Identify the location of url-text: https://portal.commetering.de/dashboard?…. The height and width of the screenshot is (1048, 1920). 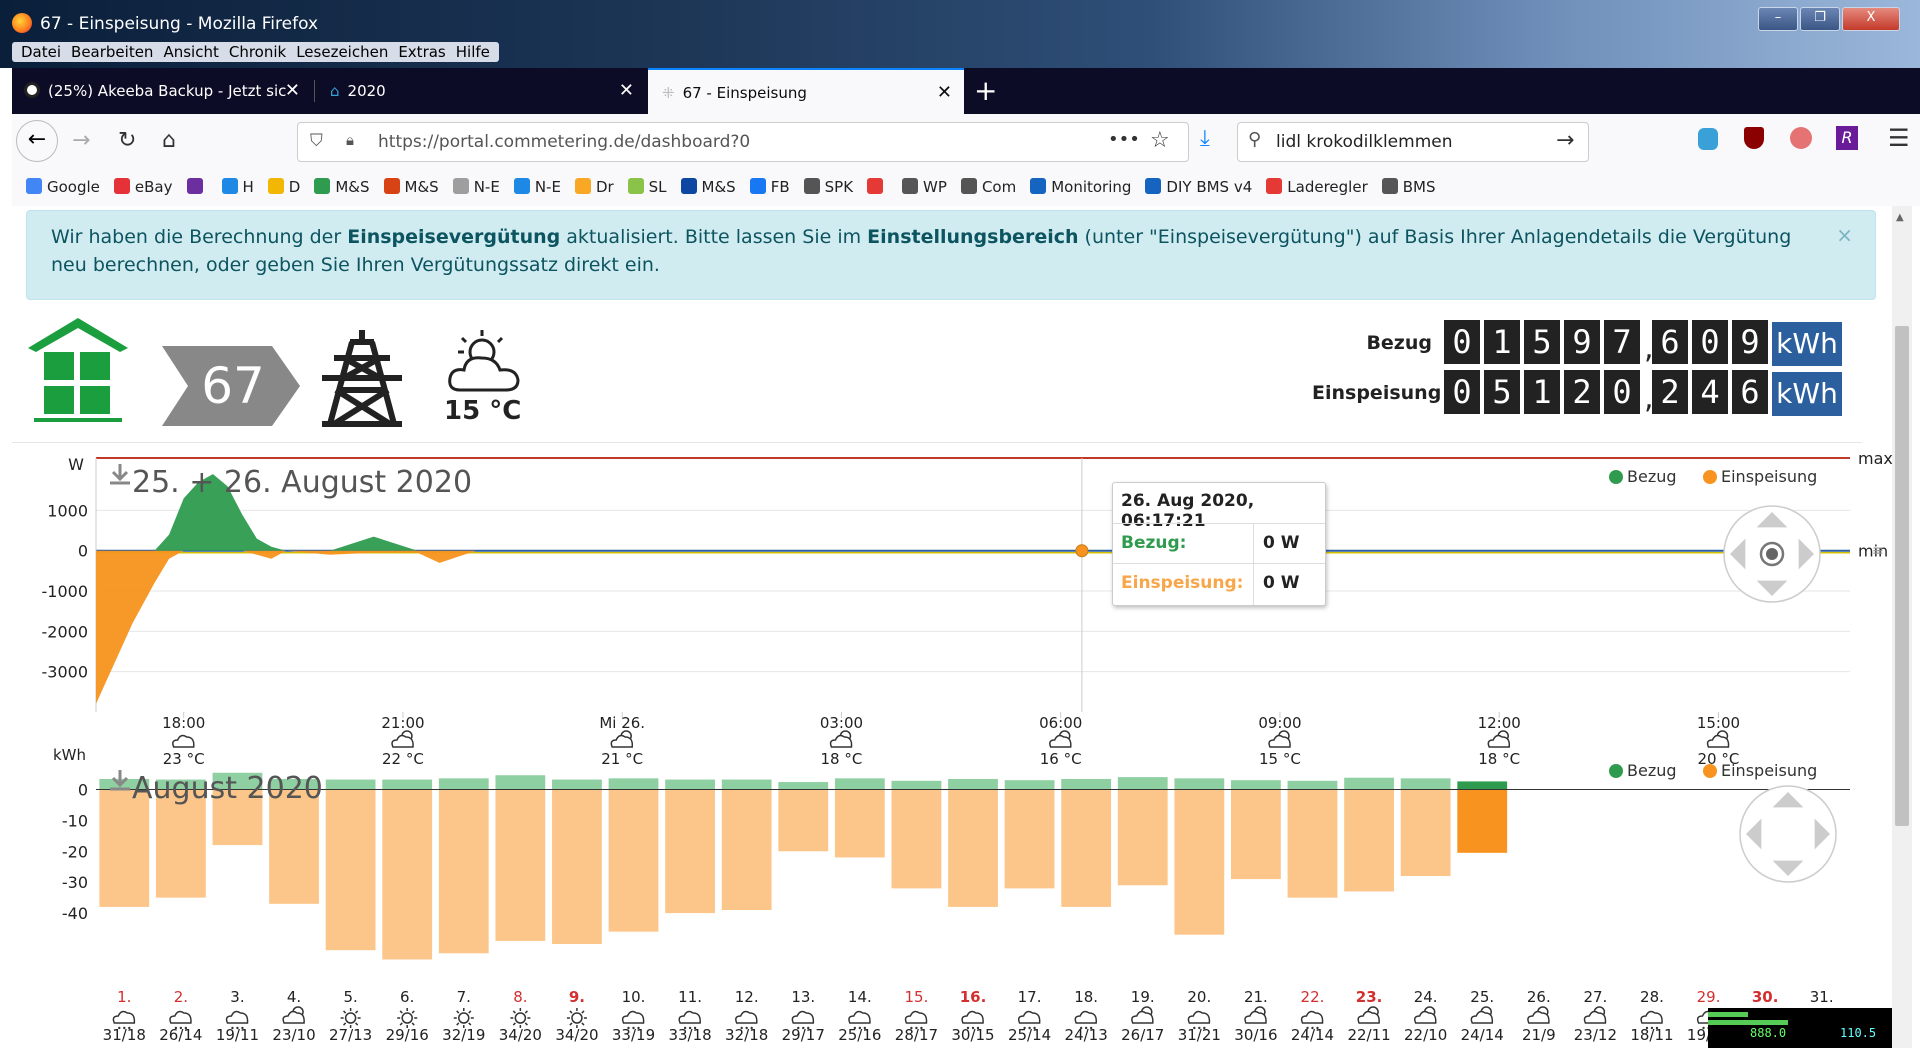
(564, 142).